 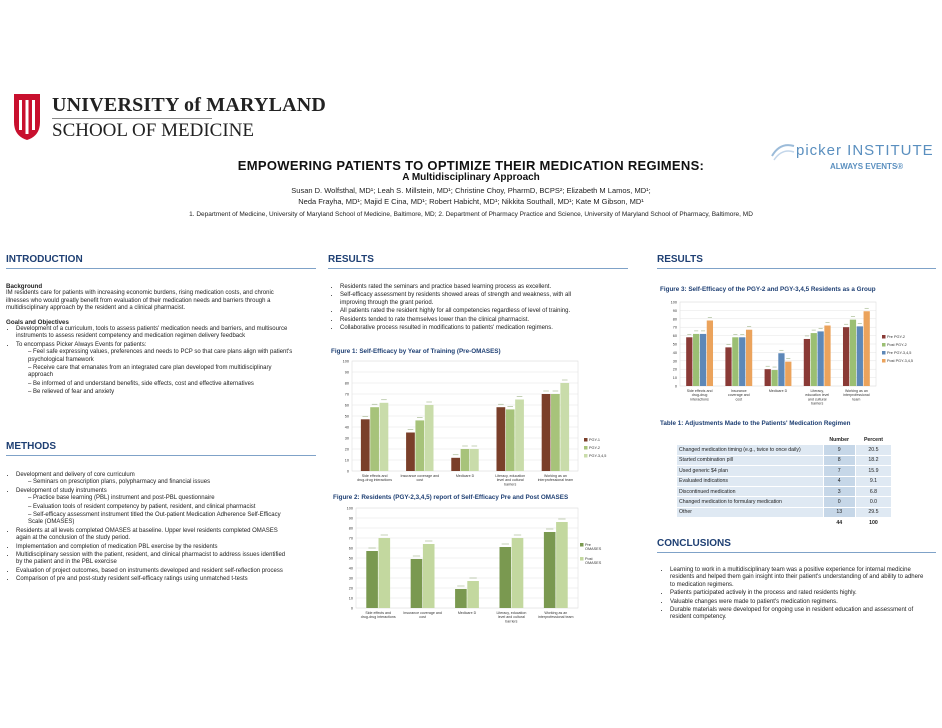 What do you see at coordinates (589, 559) in the screenshot?
I see `legend-label-line: Post` at bounding box center [589, 559].